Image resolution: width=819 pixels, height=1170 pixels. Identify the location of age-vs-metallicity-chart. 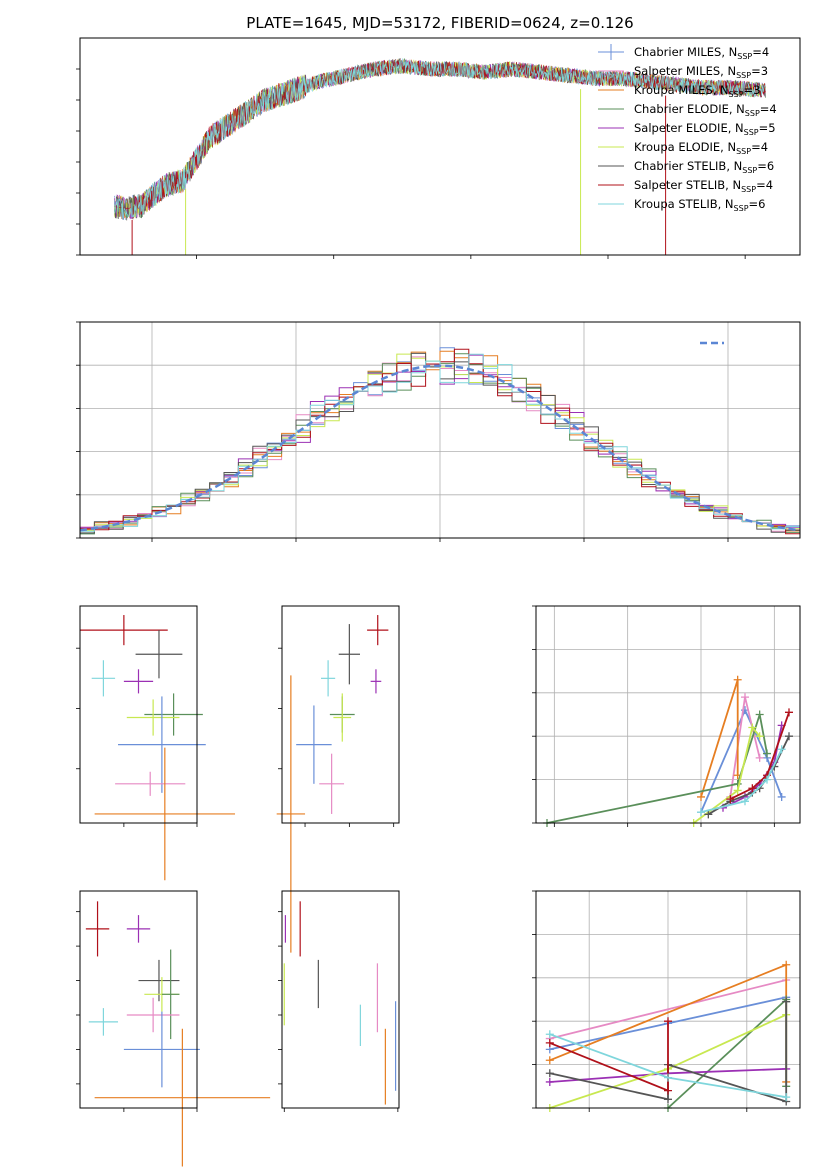
(156, 743).